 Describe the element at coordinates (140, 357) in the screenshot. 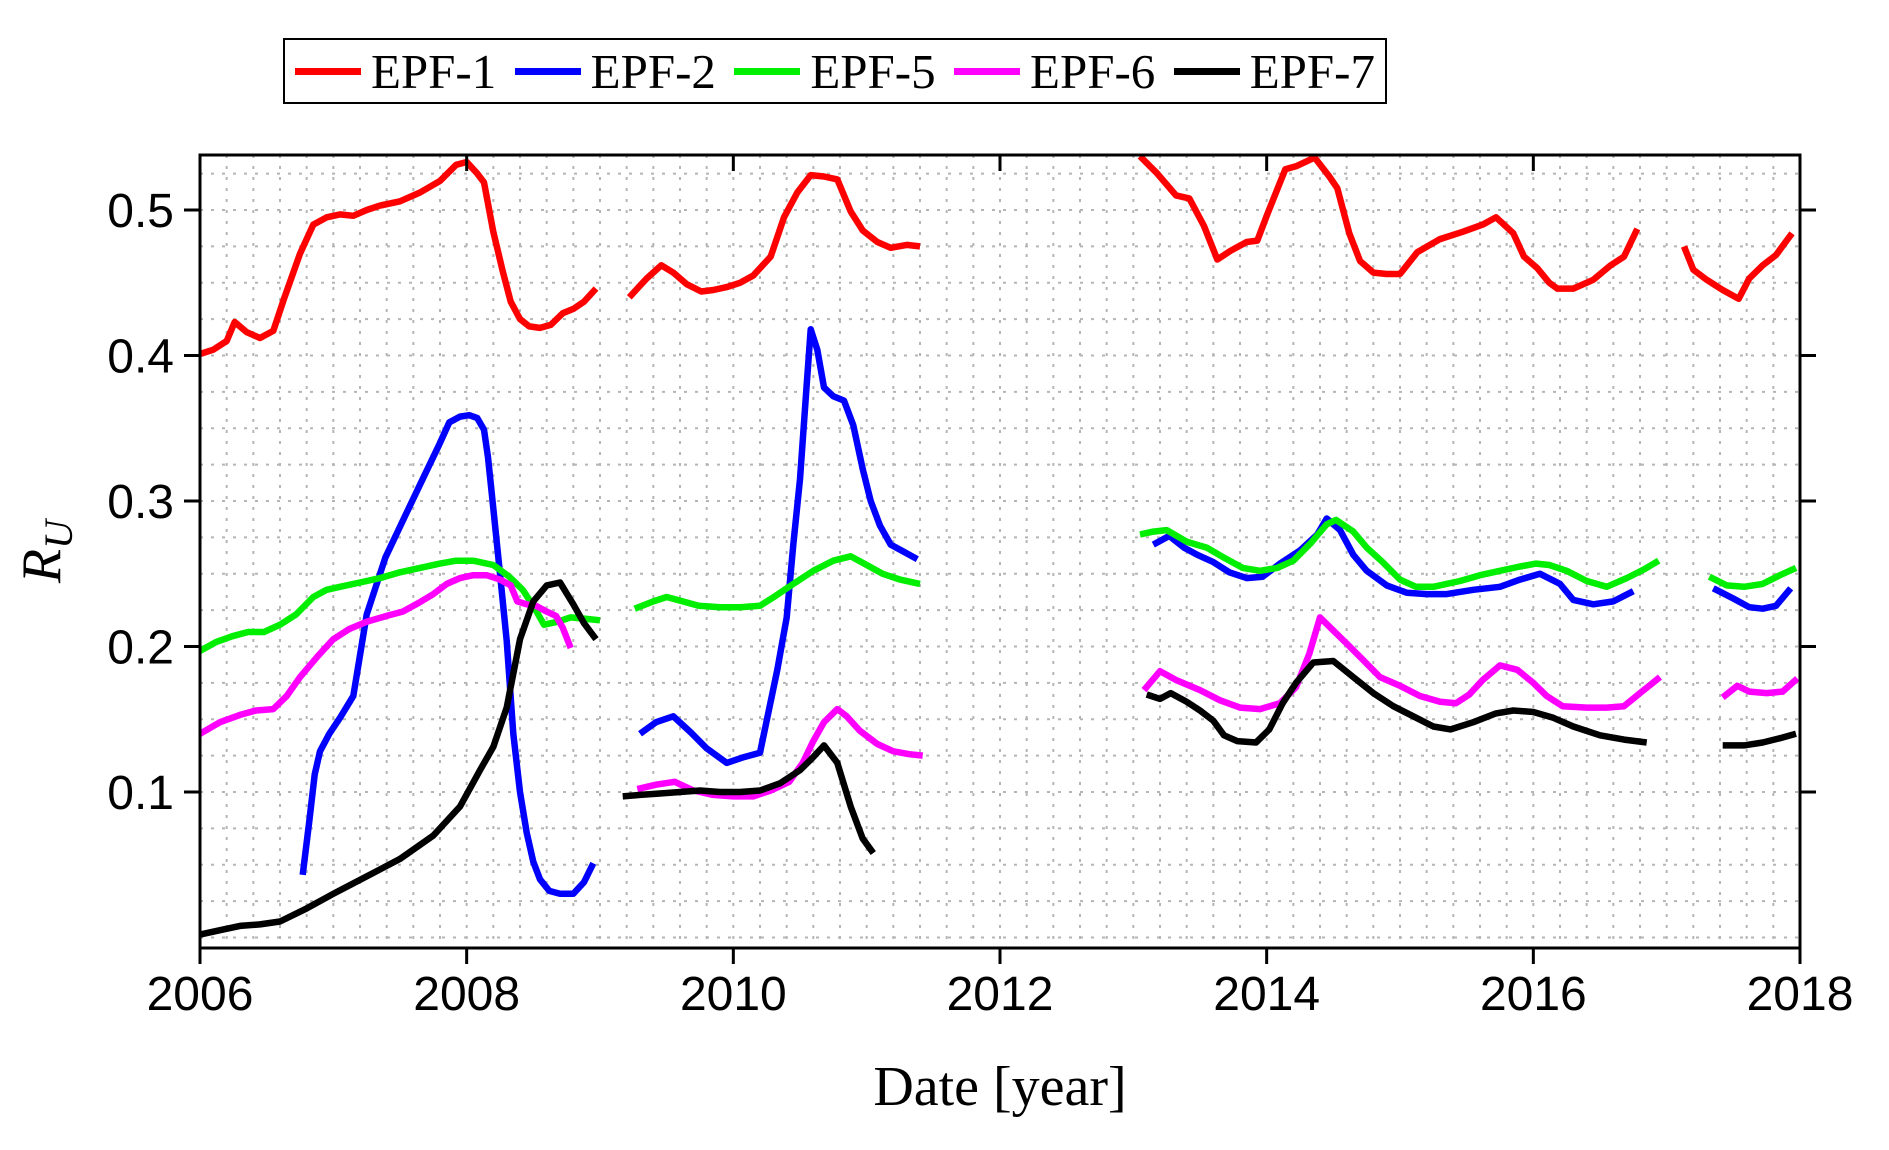

I see `y-tick-label: 0.4` at that location.